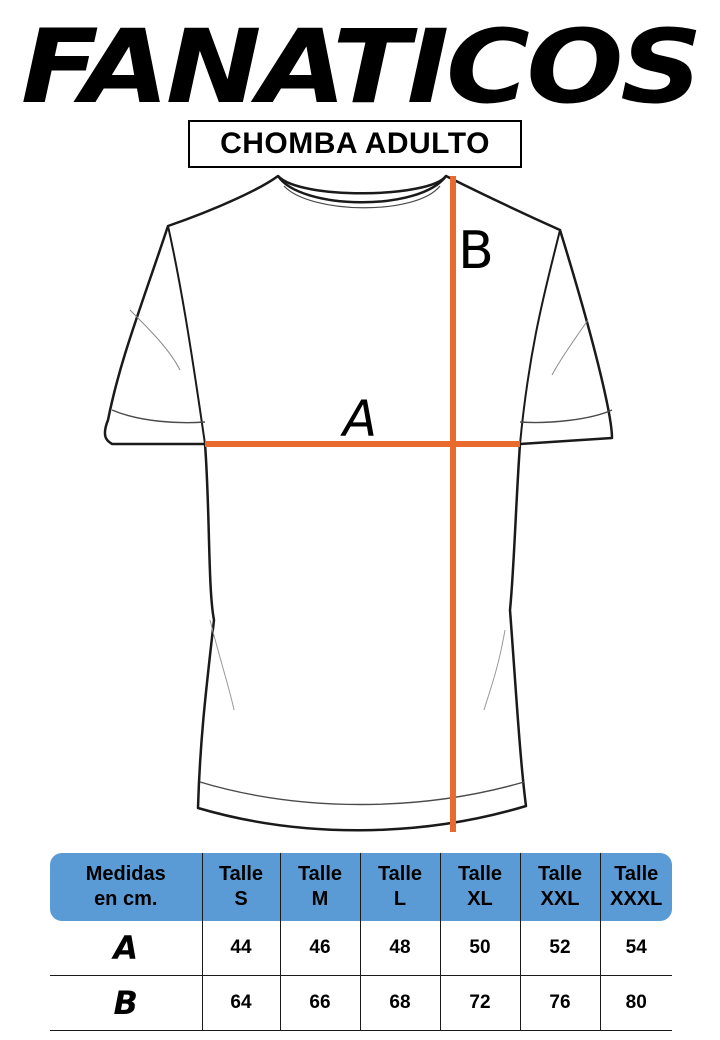 The height and width of the screenshot is (1040, 720). What do you see at coordinates (476, 251) in the screenshot?
I see `label-b: B` at bounding box center [476, 251].